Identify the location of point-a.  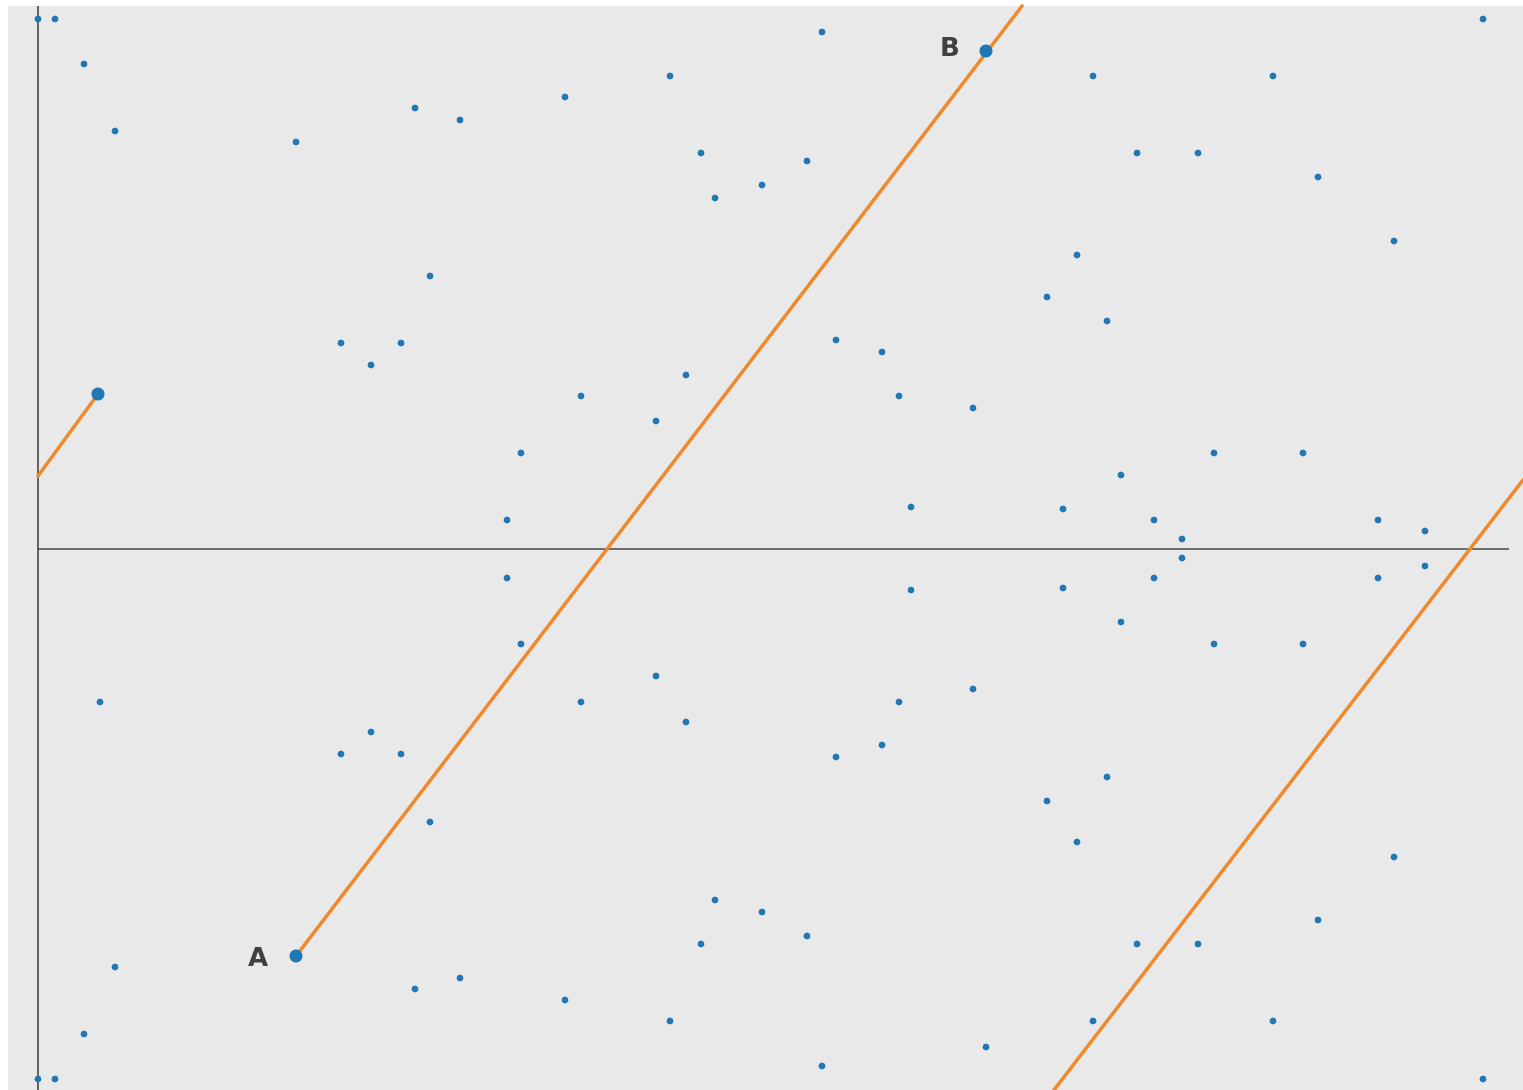
(296, 956).